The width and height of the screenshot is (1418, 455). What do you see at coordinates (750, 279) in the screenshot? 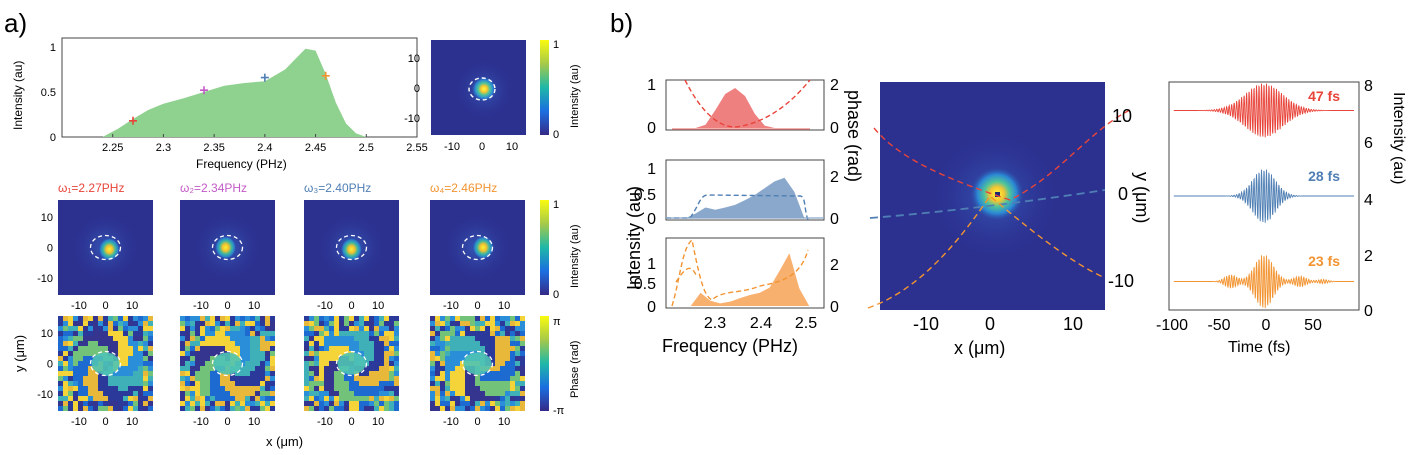
I see `spectrum-orange` at bounding box center [750, 279].